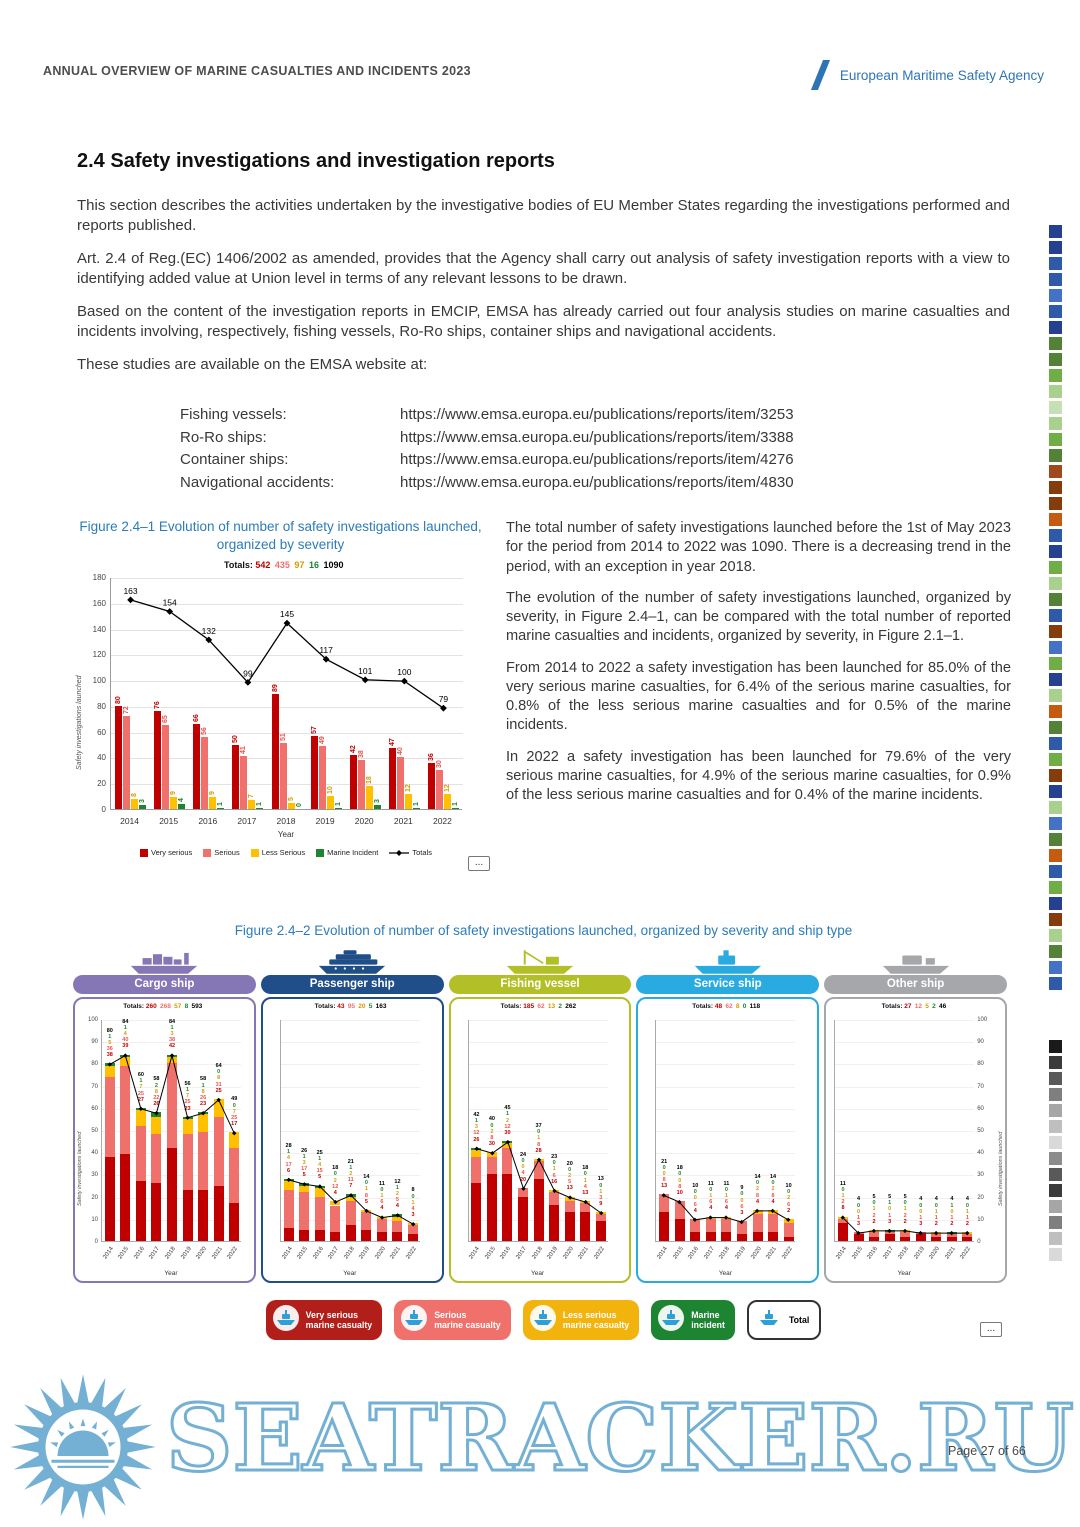 This screenshot has width=1080, height=1527. What do you see at coordinates (207, 852) in the screenshot?
I see `legend-swatch` at bounding box center [207, 852].